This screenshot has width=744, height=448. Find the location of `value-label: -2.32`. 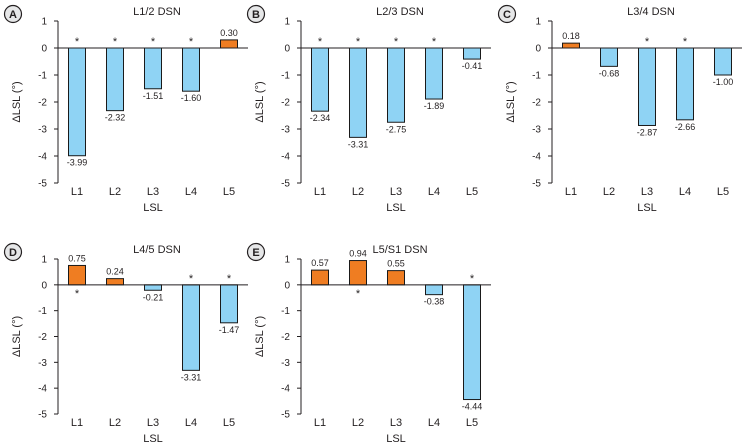

value-label: -2.32 is located at coordinates (115, 118).